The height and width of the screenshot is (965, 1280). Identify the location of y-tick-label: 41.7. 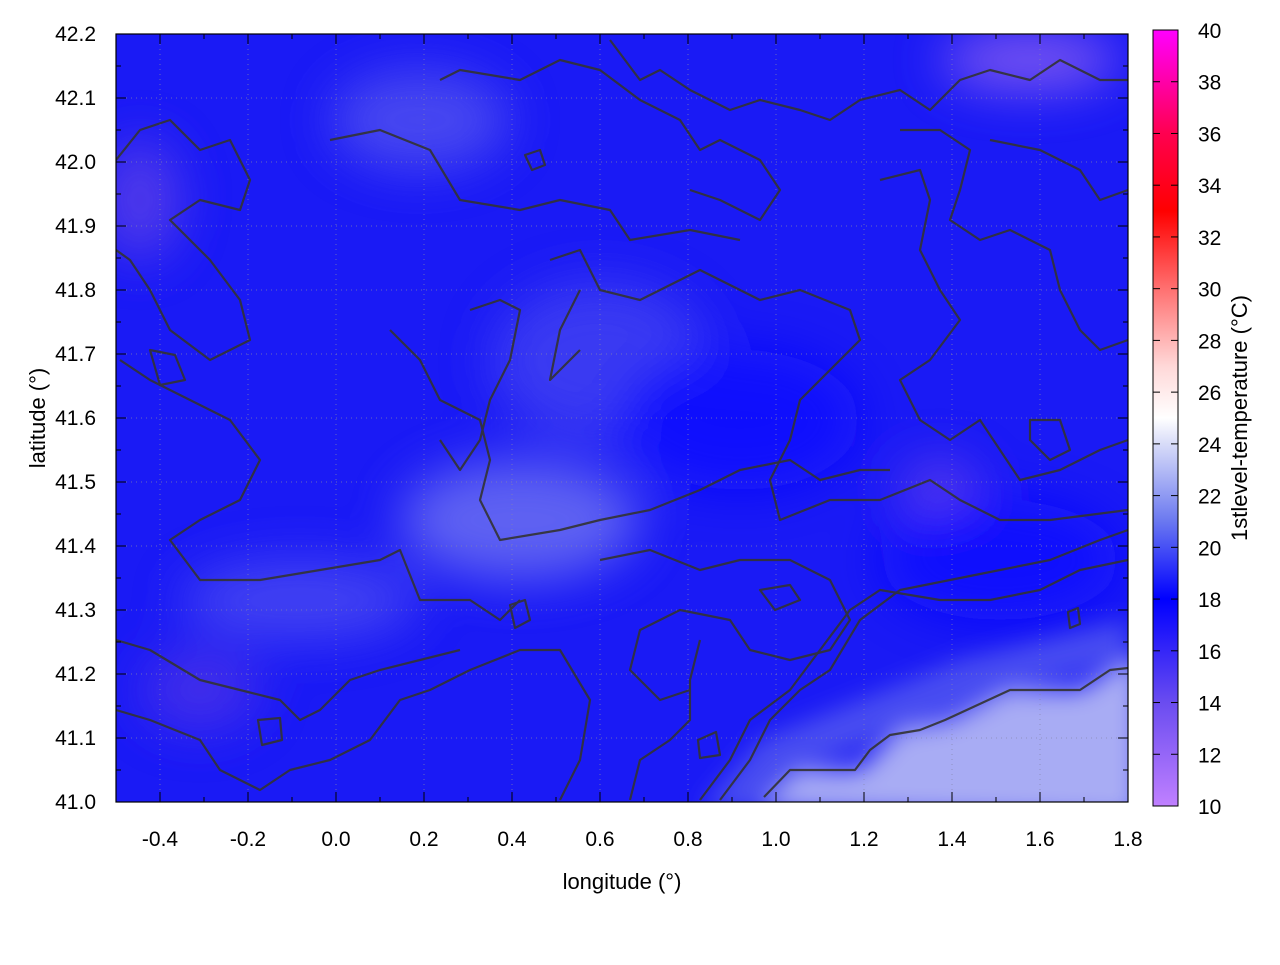
(75, 354).